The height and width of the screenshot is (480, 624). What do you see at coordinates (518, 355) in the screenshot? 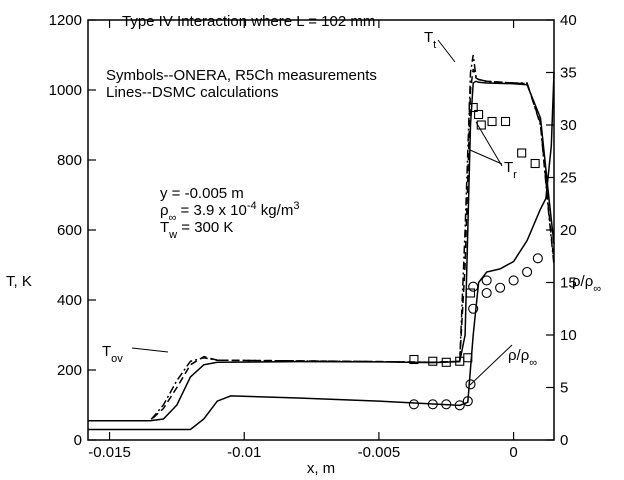
I see `series-label-part: ρ/ρ` at bounding box center [518, 355].